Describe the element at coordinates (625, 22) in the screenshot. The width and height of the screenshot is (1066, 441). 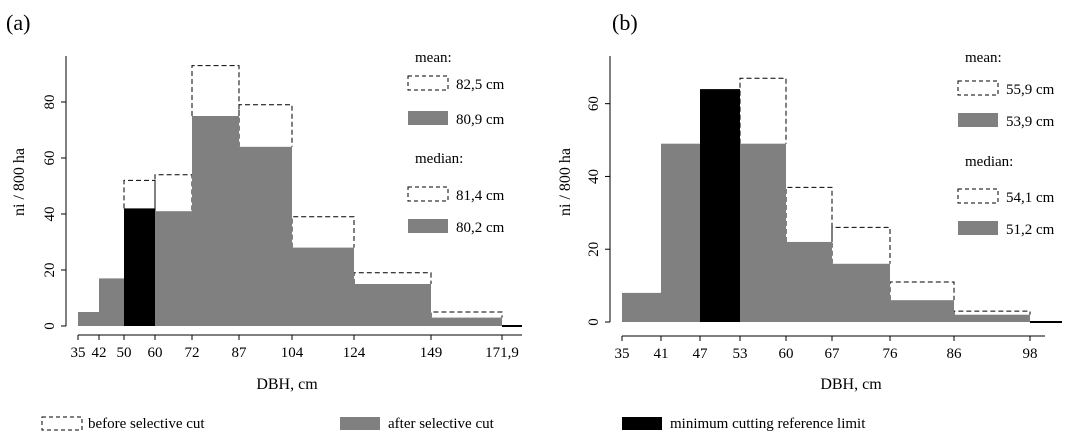
I see `panel-label-b: (b)` at that location.